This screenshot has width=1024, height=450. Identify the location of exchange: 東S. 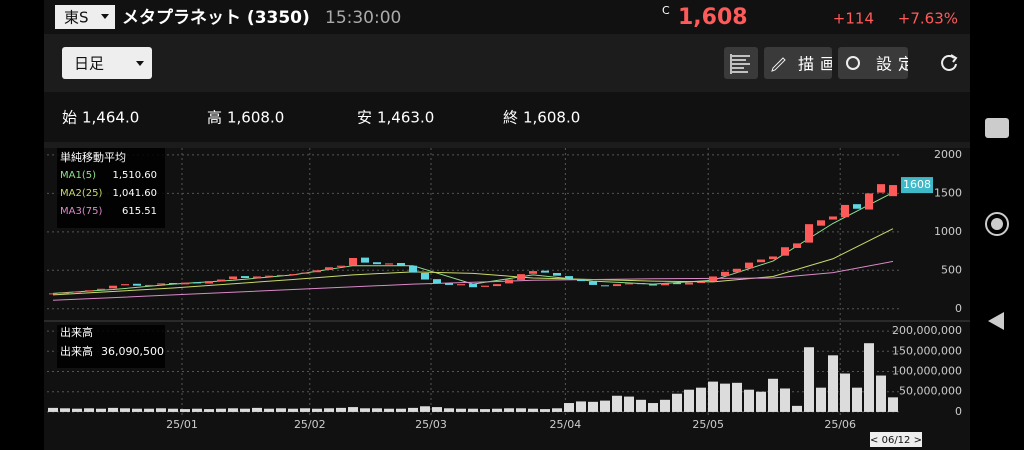
(76, 18).